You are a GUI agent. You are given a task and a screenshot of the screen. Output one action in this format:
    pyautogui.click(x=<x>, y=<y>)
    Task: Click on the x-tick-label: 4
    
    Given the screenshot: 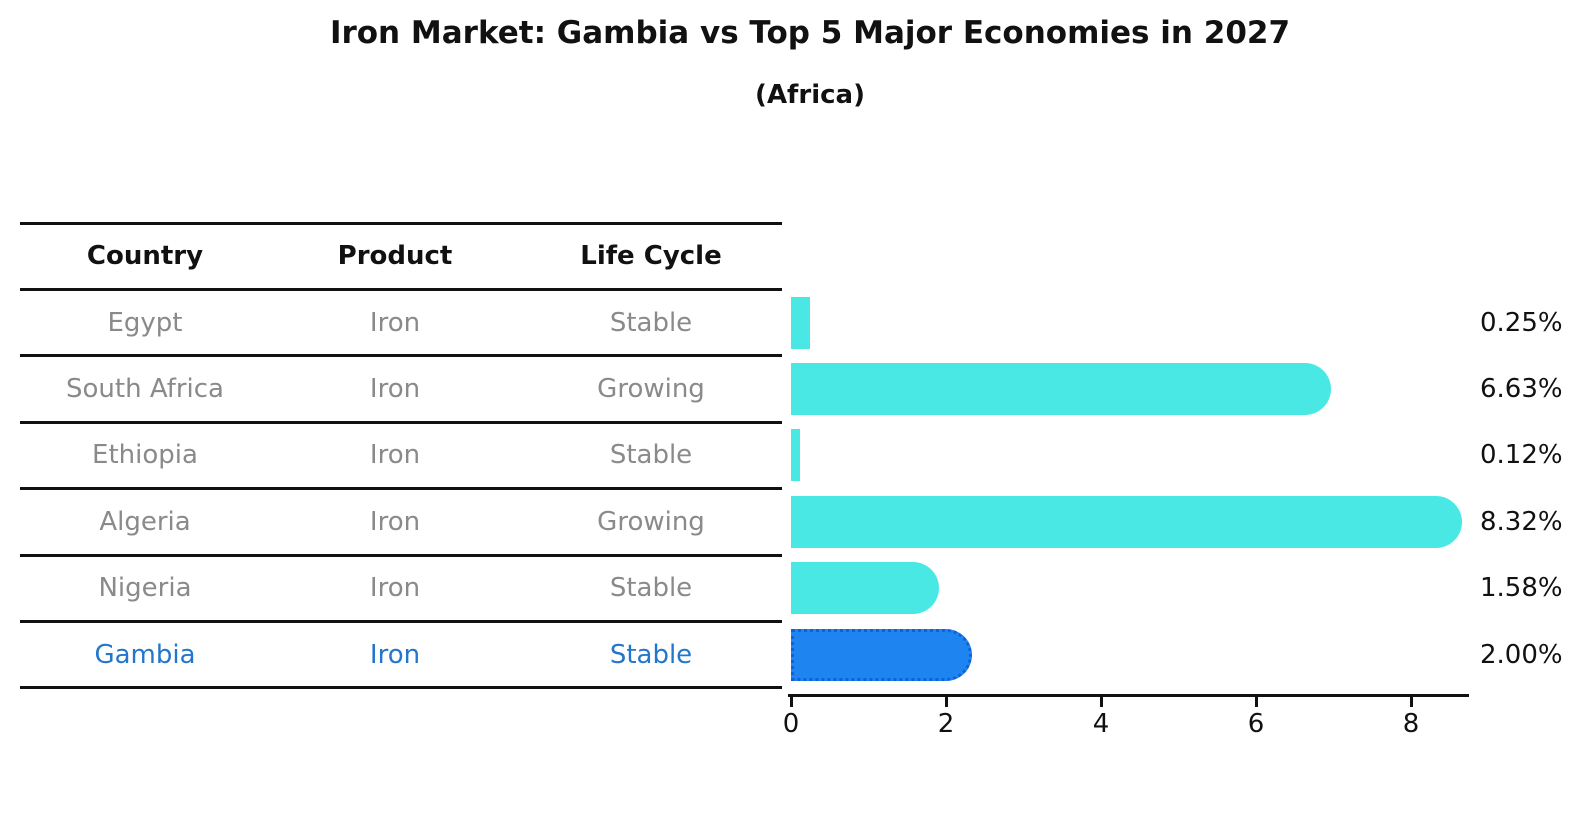 What is the action you would take?
    pyautogui.click(x=1101, y=724)
    